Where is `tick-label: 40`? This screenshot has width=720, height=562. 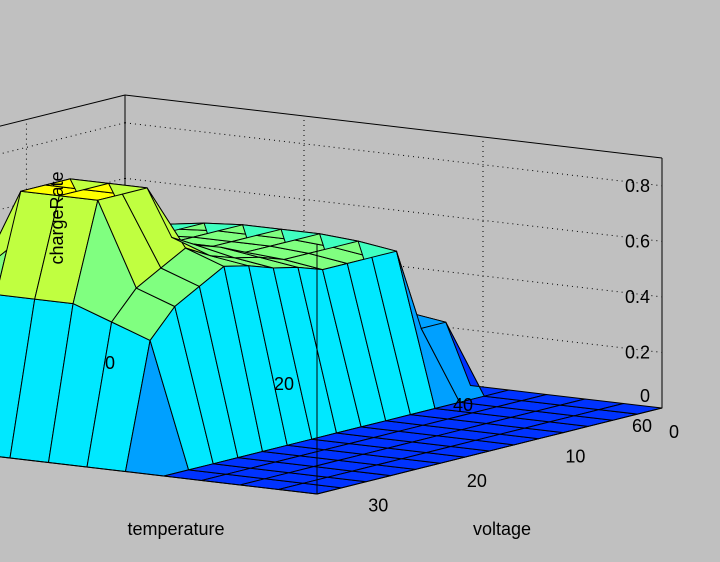 tick-label: 40 is located at coordinates (463, 405).